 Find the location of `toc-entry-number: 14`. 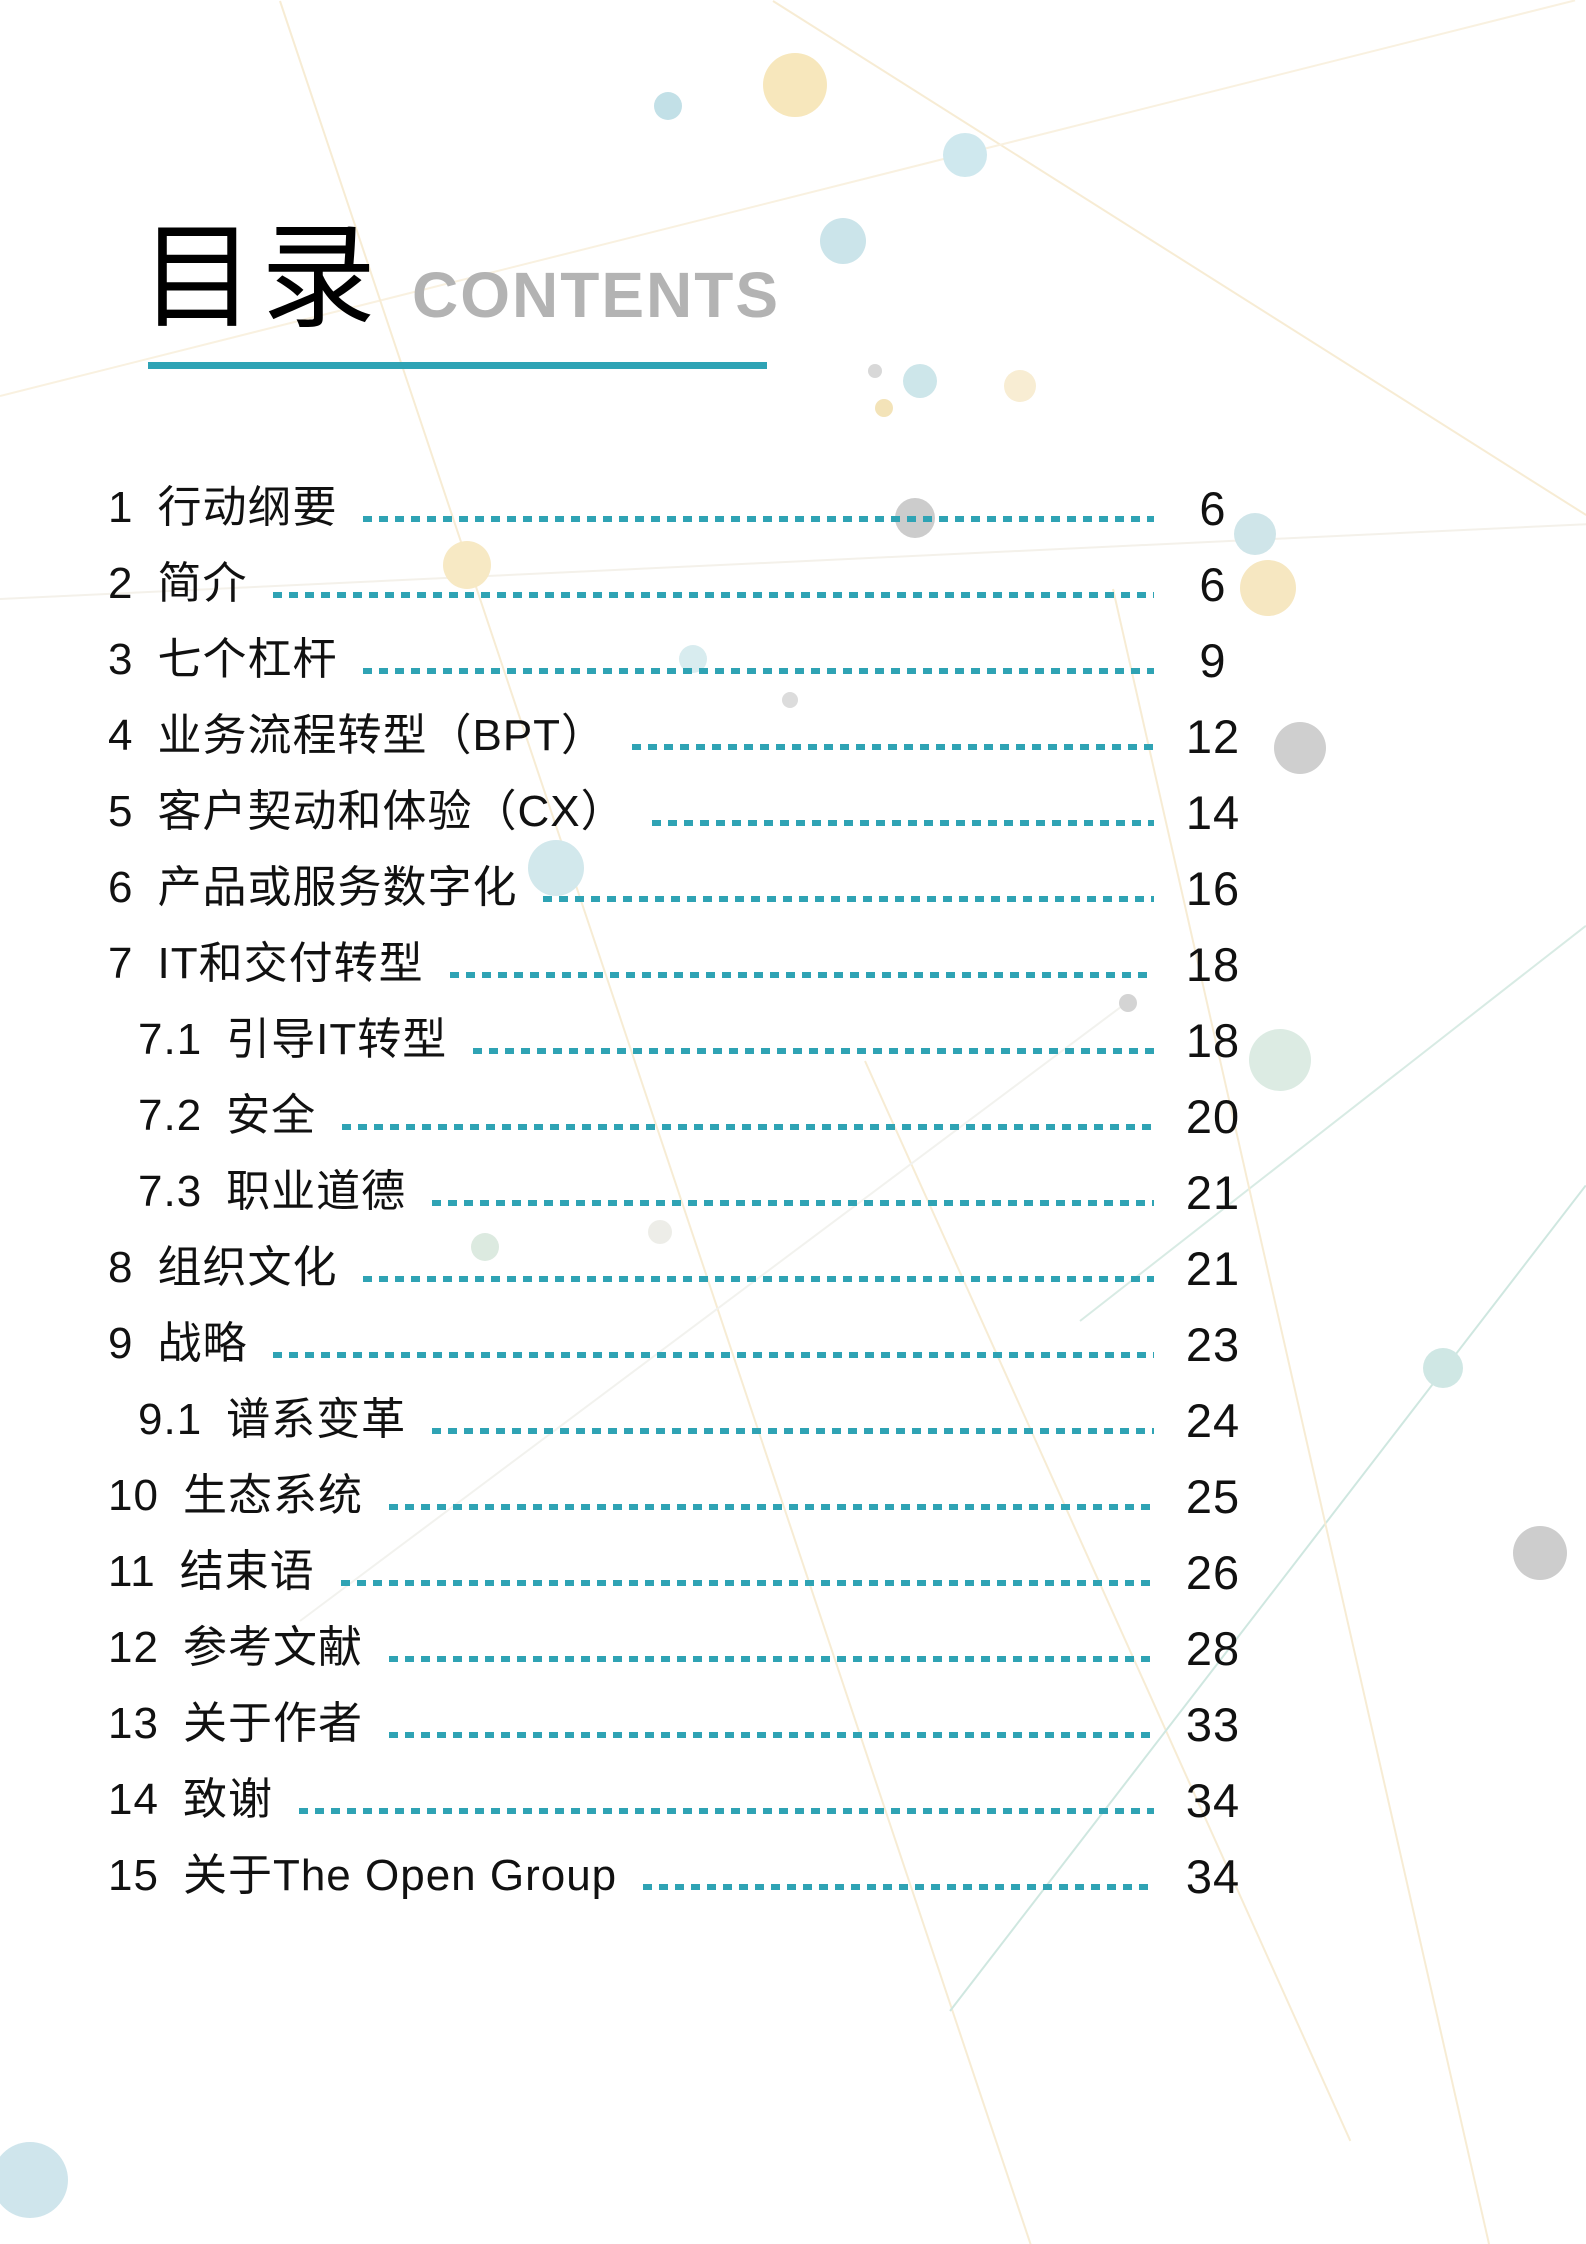

toc-entry-number: 14 is located at coordinates (133, 1799).